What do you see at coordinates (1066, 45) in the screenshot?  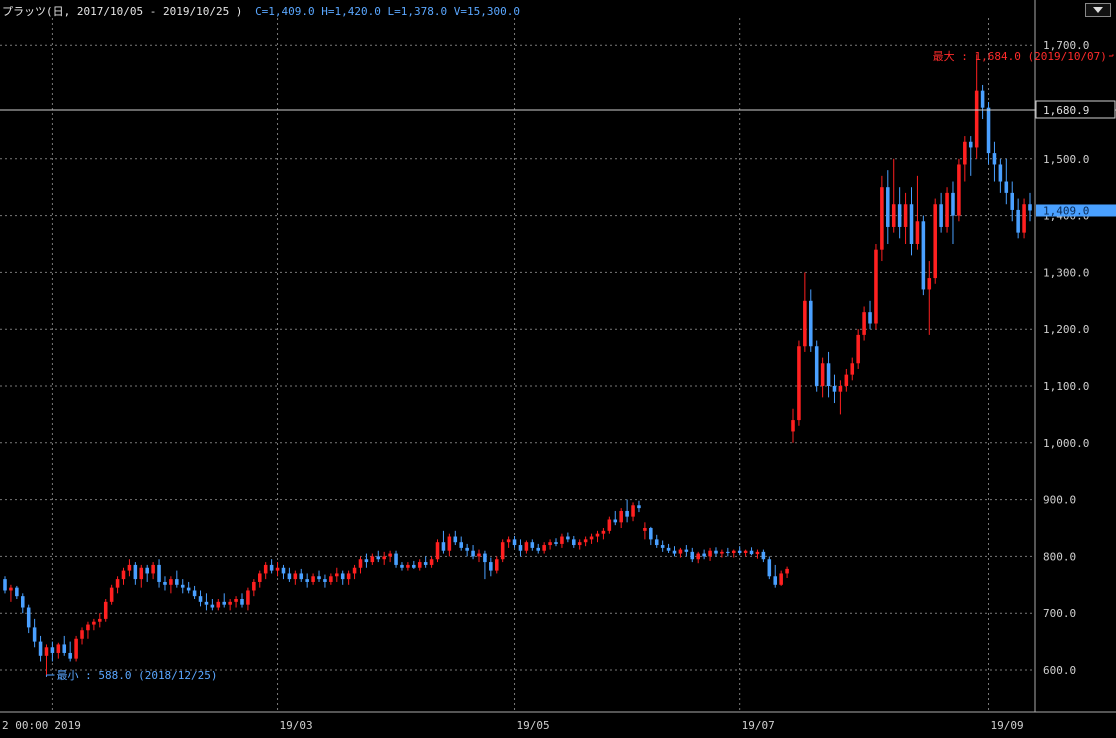 I see `y-tick-label: 1,700.0` at bounding box center [1066, 45].